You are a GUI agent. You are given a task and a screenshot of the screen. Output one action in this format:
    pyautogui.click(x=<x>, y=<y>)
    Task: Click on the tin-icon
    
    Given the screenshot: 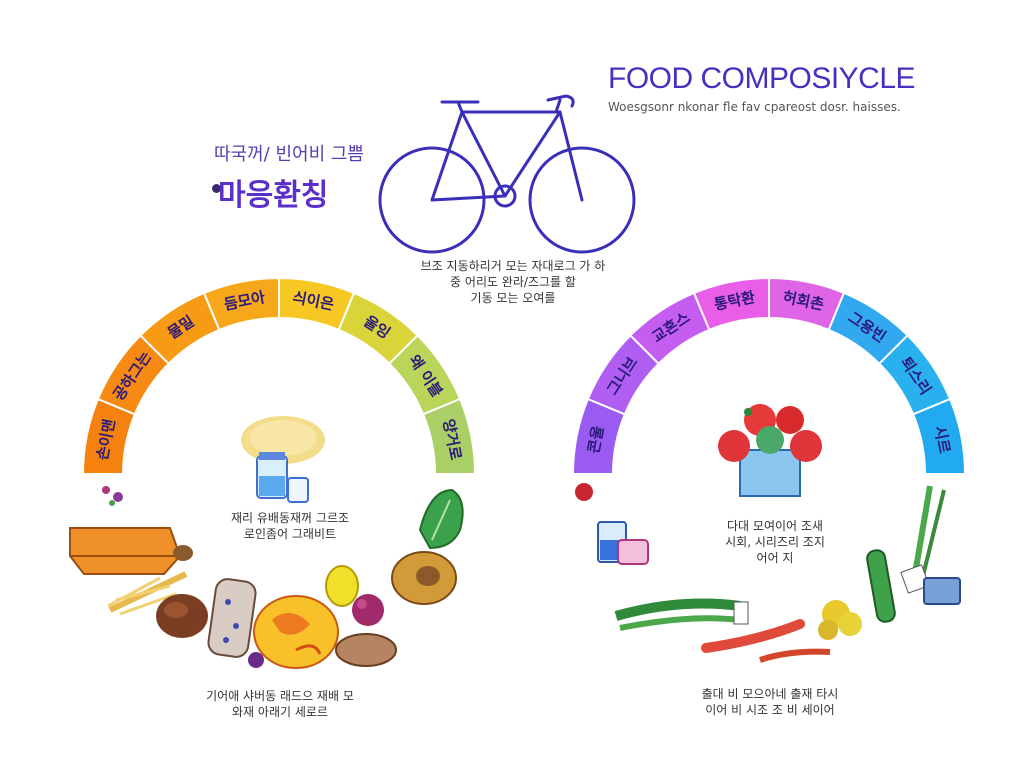 What is the action you would take?
    pyautogui.click(x=942, y=591)
    